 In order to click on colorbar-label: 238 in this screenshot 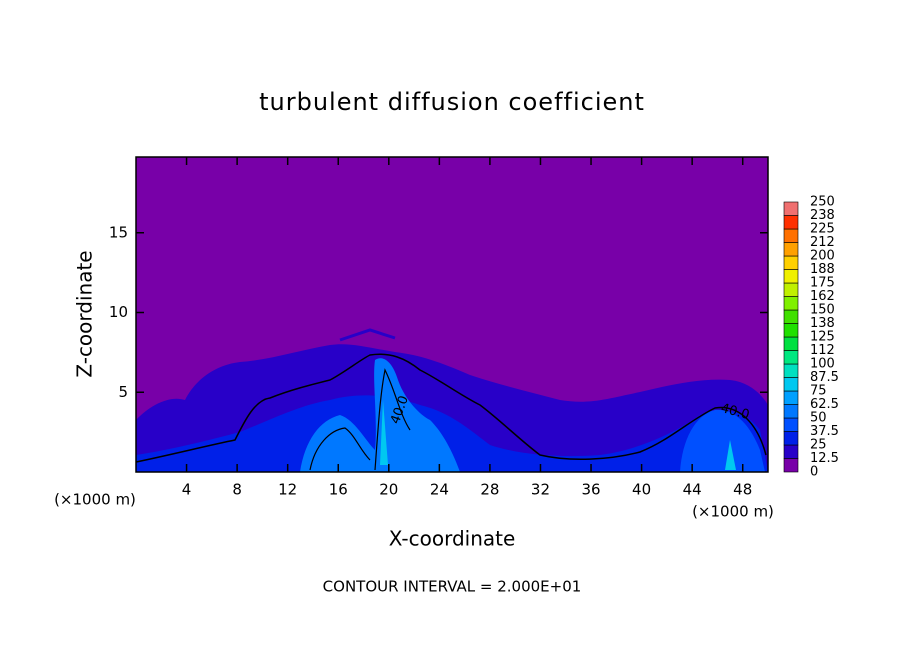, I will do `click(822, 215)`.